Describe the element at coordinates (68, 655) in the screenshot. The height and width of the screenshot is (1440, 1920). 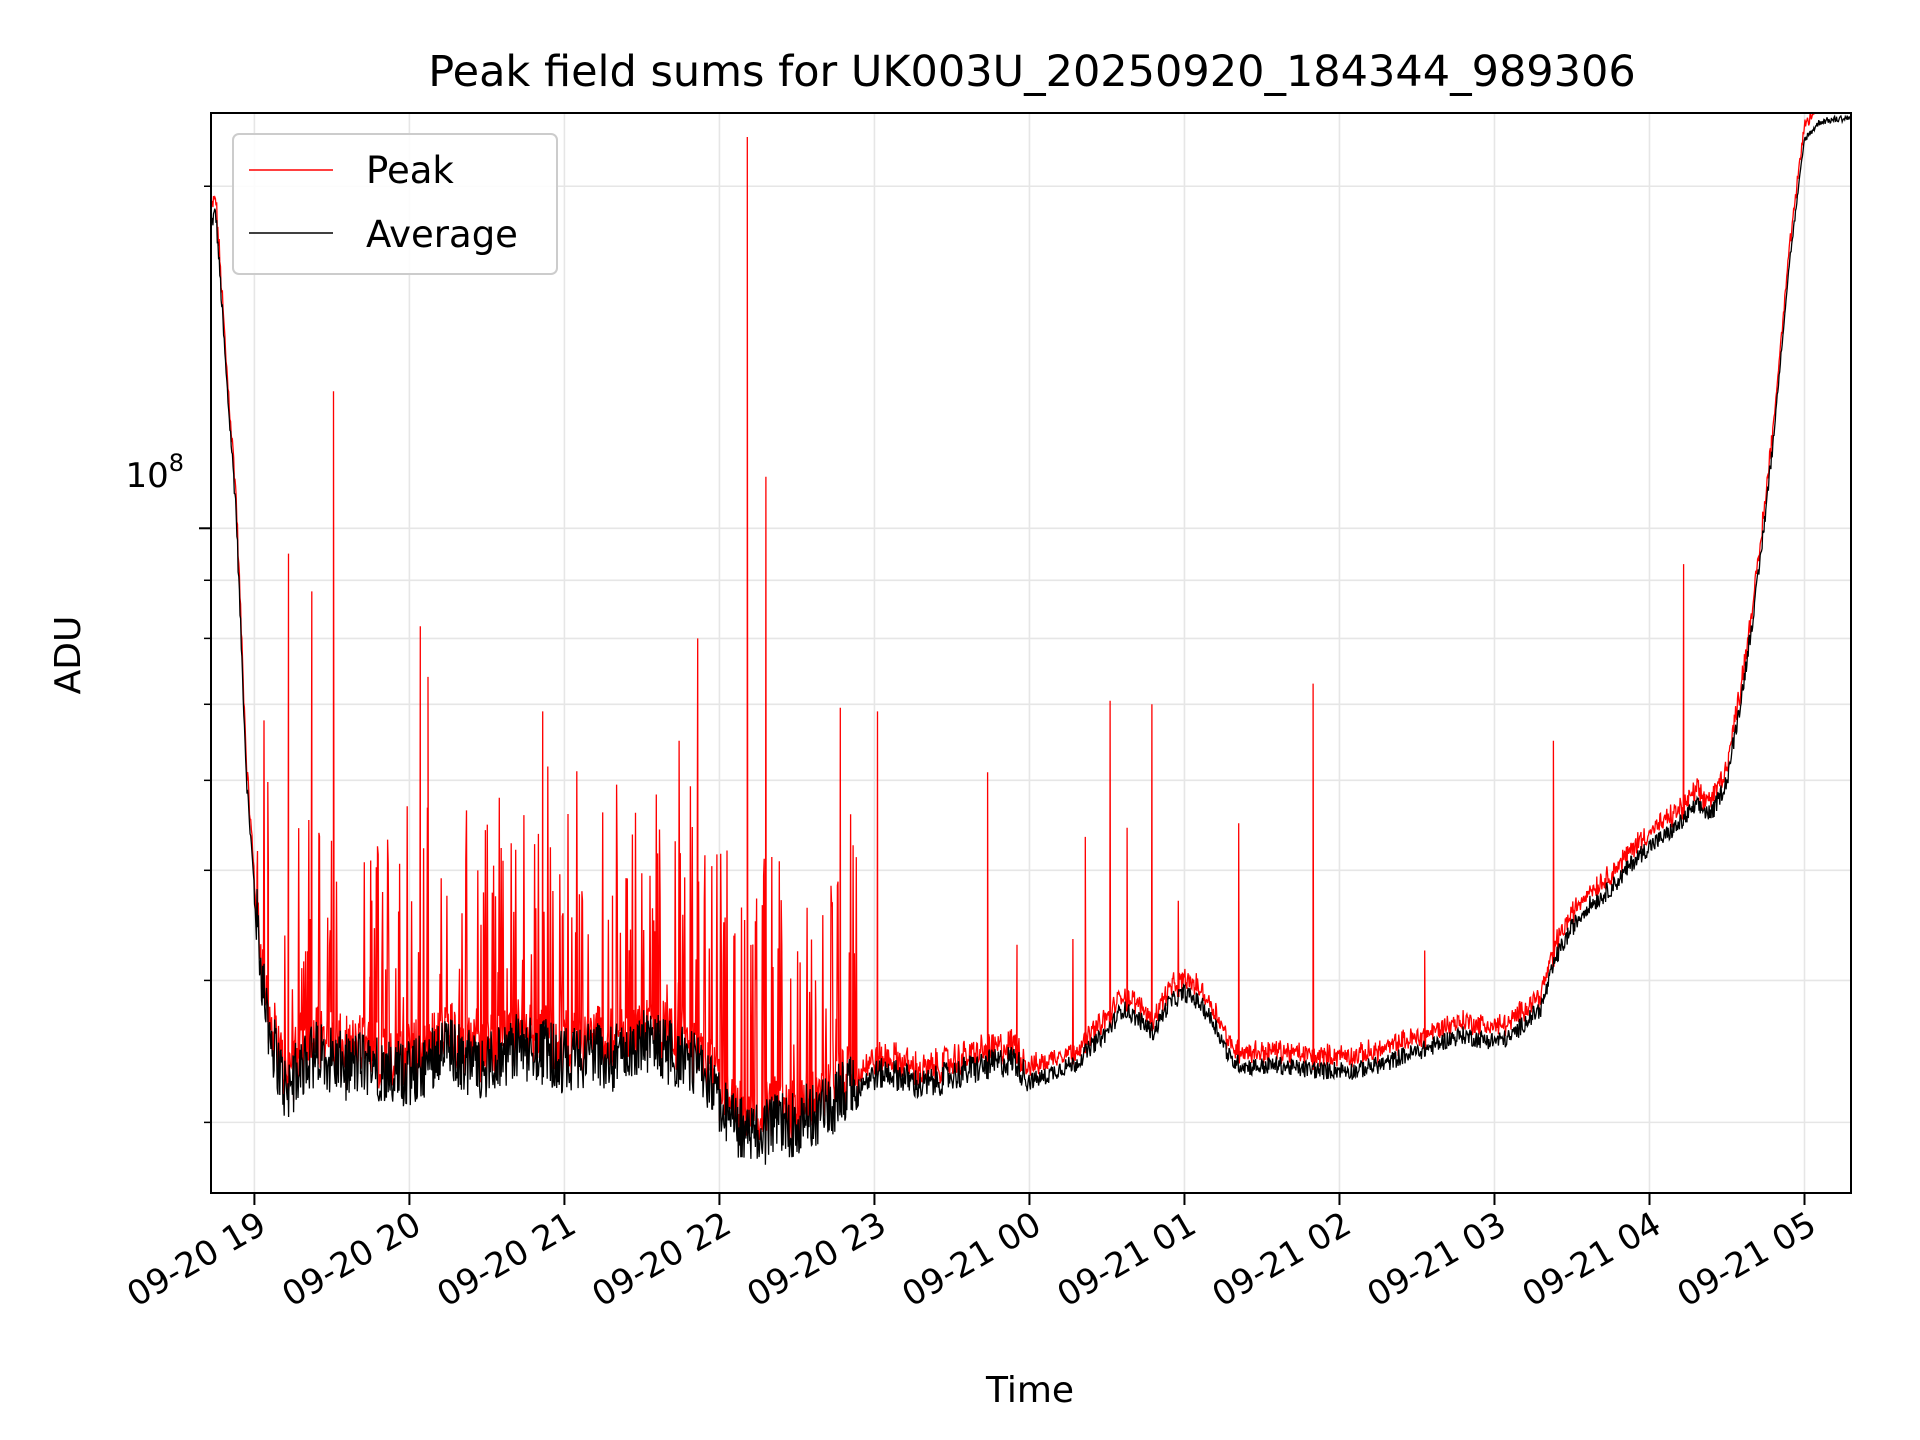
I see `y-axis-label: ADU` at that location.